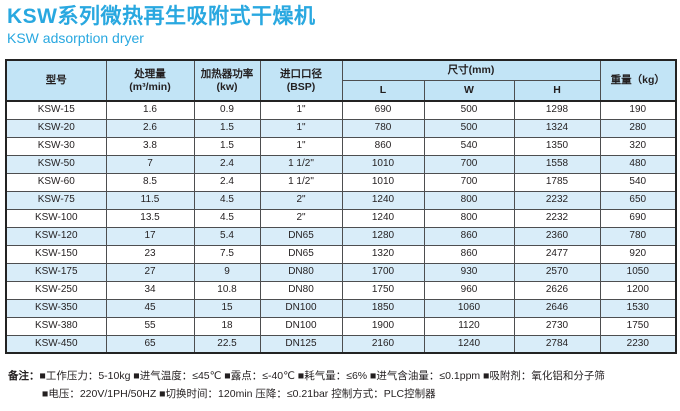  Describe the element at coordinates (341, 290) in the screenshot. I see `table-row: KSW-250 34 10.8 DN80 1750 960 2626 1200` at that location.